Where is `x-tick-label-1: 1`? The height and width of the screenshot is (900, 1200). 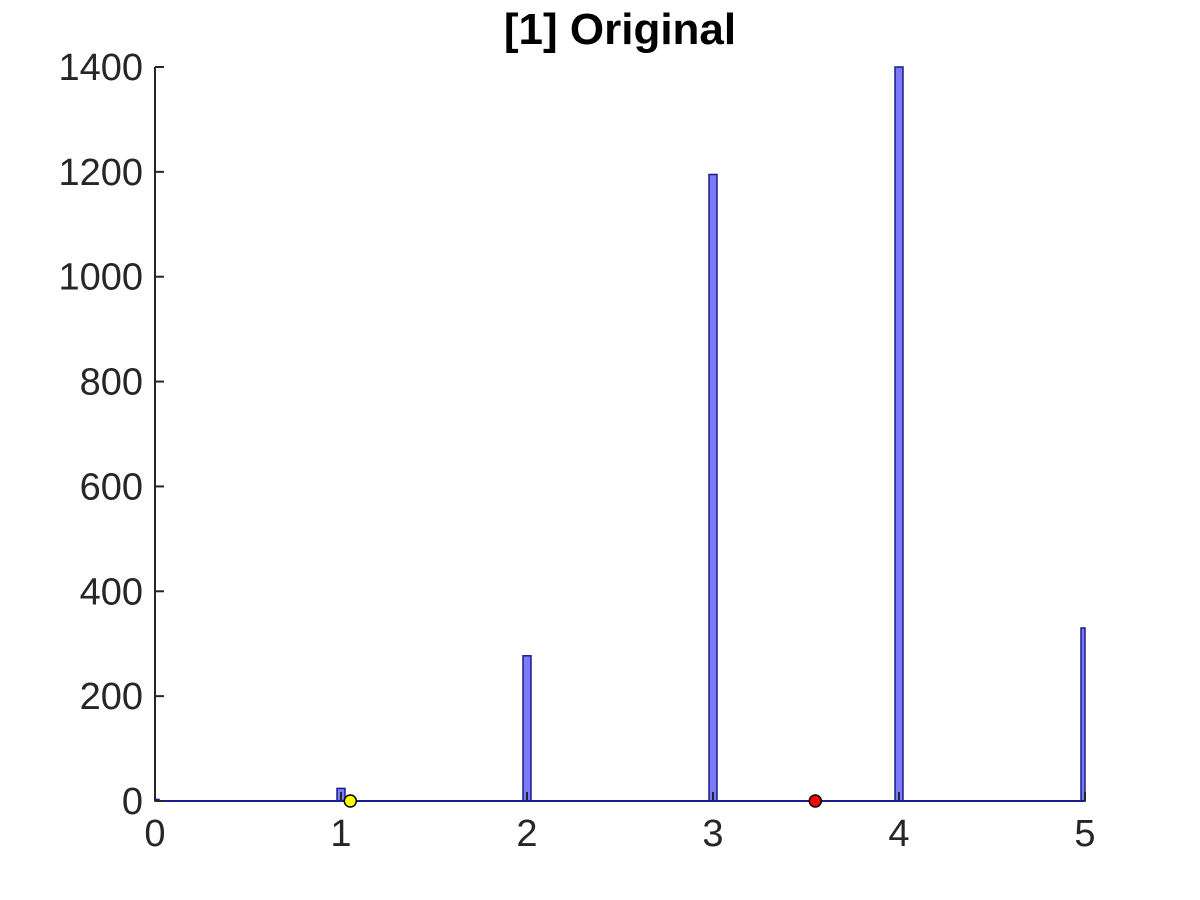
x-tick-label-1: 1 is located at coordinates (340, 834).